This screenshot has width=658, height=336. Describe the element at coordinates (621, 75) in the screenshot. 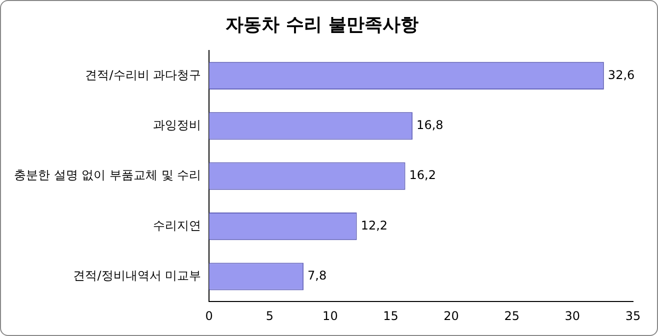

I see `data-label: 32,6` at that location.